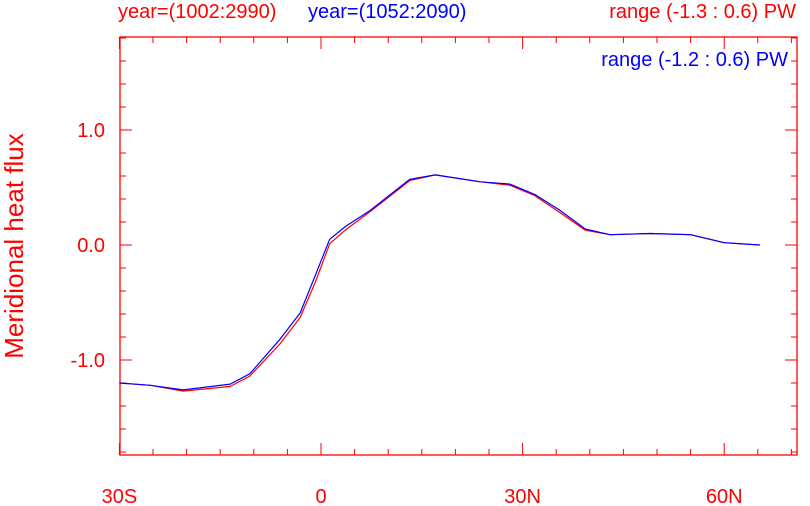 This screenshot has width=810, height=506. What do you see at coordinates (702, 12) in the screenshot?
I see `title-right-red: range (-1.3 : 0.6) PW` at bounding box center [702, 12].